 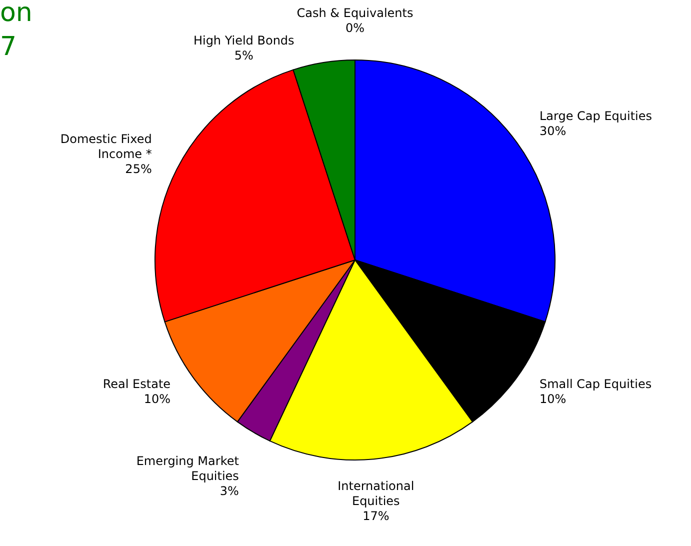 What do you see at coordinates (16, 14) in the screenshot?
I see `text: on` at bounding box center [16, 14].